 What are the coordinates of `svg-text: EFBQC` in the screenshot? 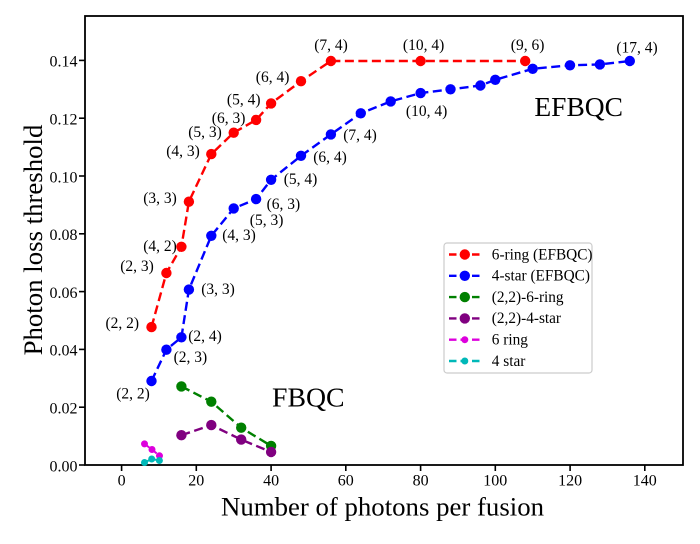 It's located at (578, 106).